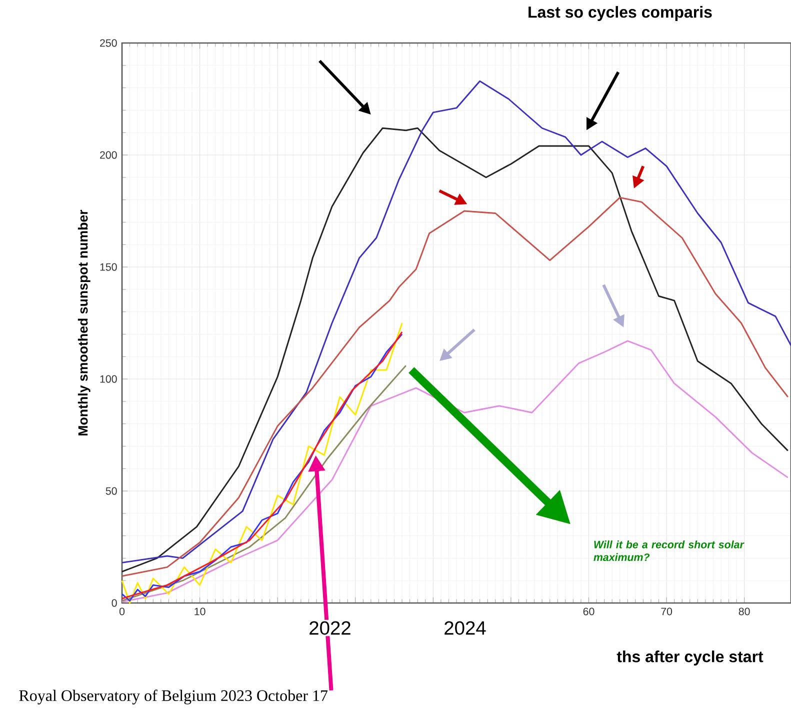  What do you see at coordinates (465, 628) in the screenshot?
I see `text: 2024` at bounding box center [465, 628].